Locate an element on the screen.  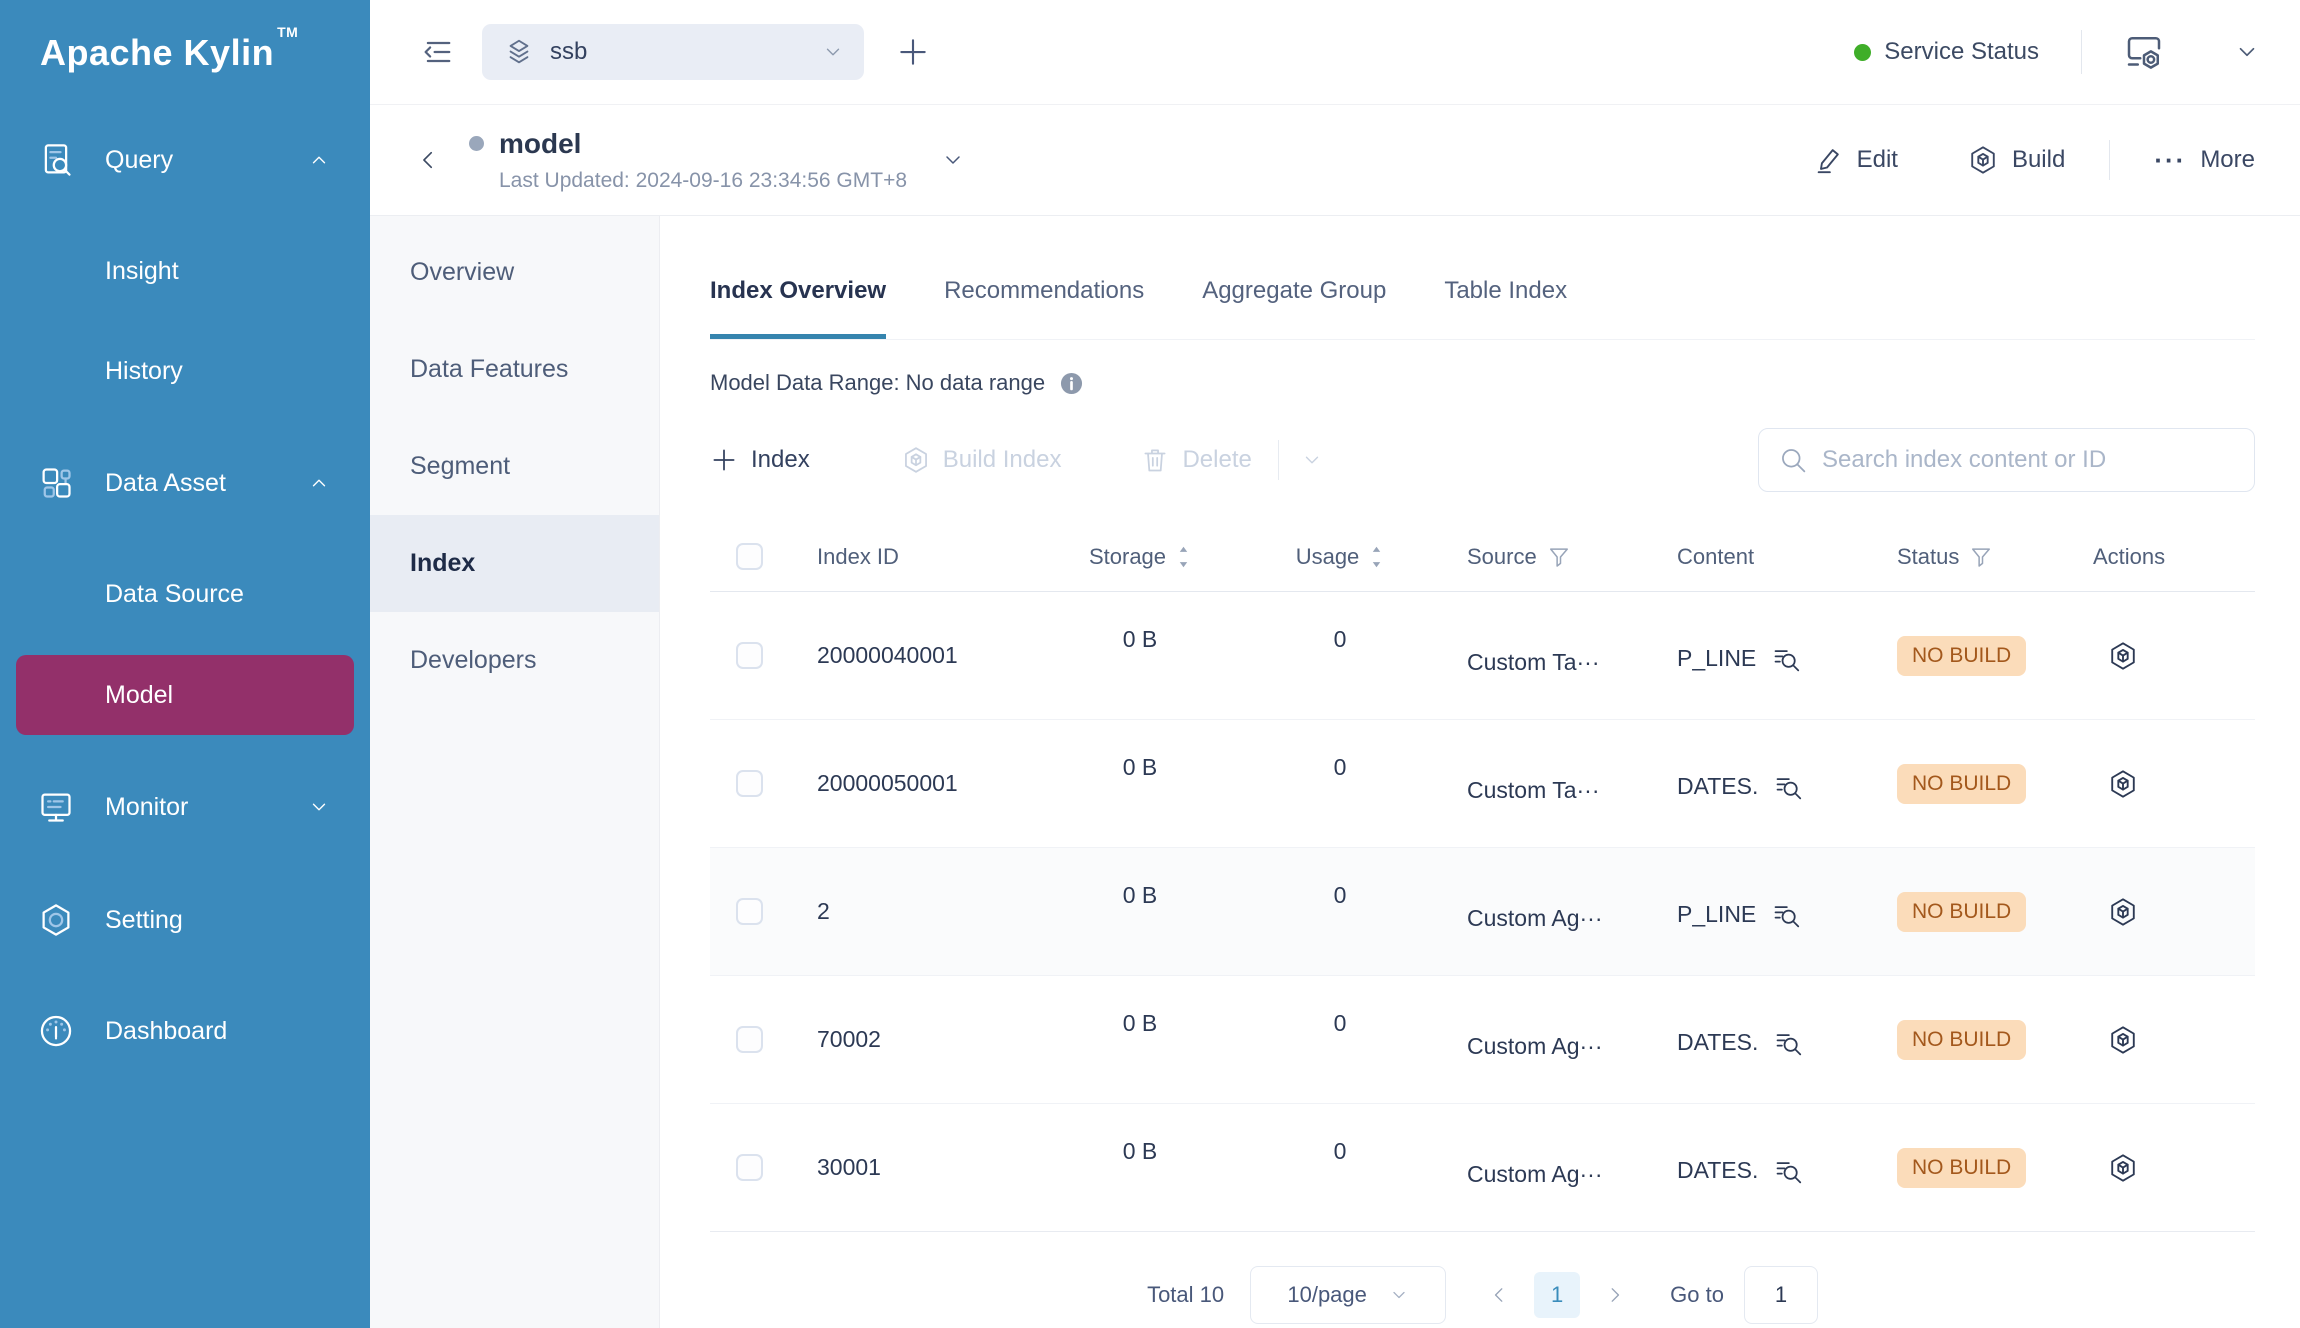
index-toolbar: Index Build Index Delete is located at coordinates (1482, 460).